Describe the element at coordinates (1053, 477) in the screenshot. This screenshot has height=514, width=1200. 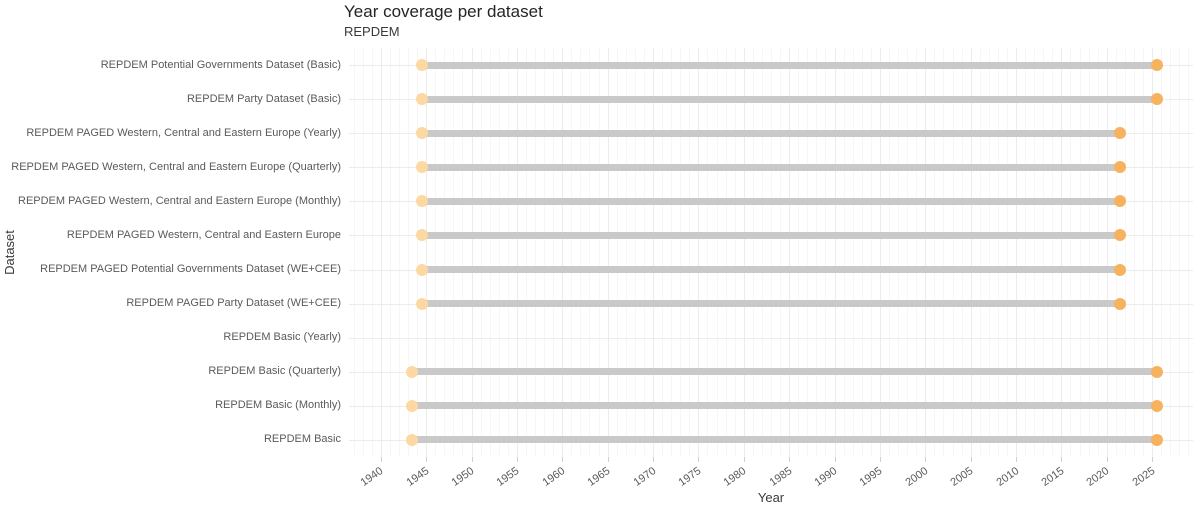
I see `x-tick-label: 2015` at that location.